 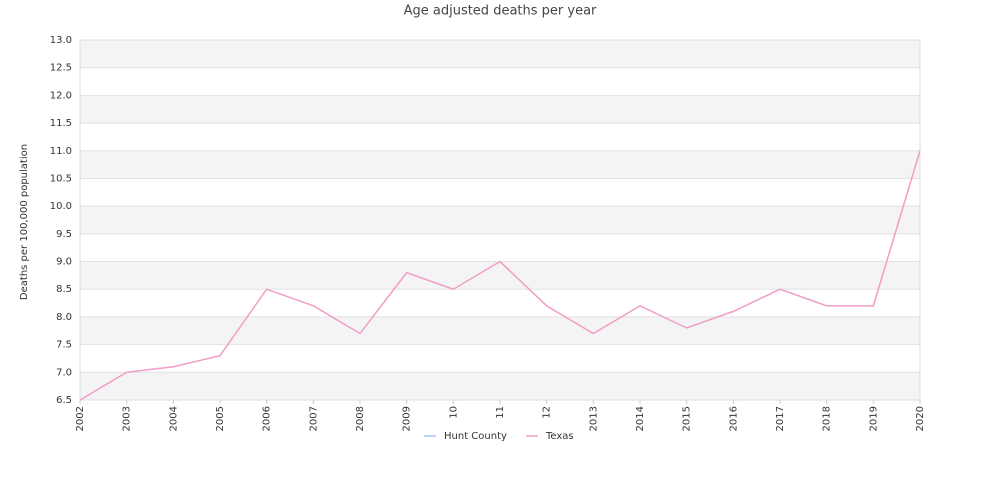 I want to click on x-tick-label: 2007, so click(x=313, y=418).